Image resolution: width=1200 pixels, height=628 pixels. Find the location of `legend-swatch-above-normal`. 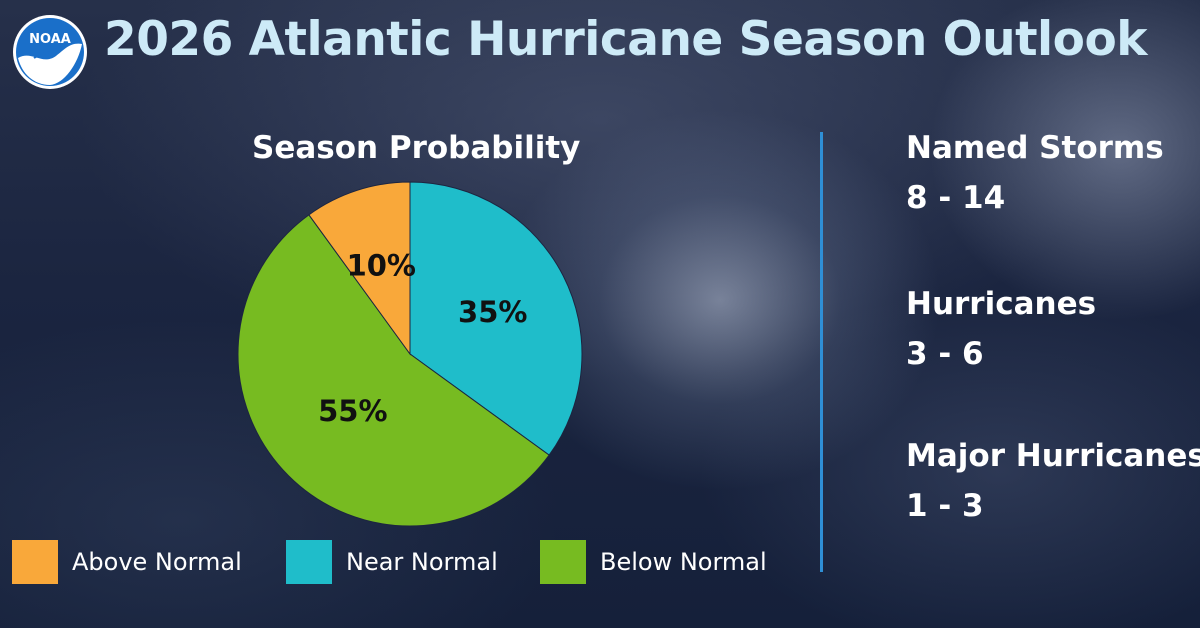

legend-swatch-above-normal is located at coordinates (35, 562).